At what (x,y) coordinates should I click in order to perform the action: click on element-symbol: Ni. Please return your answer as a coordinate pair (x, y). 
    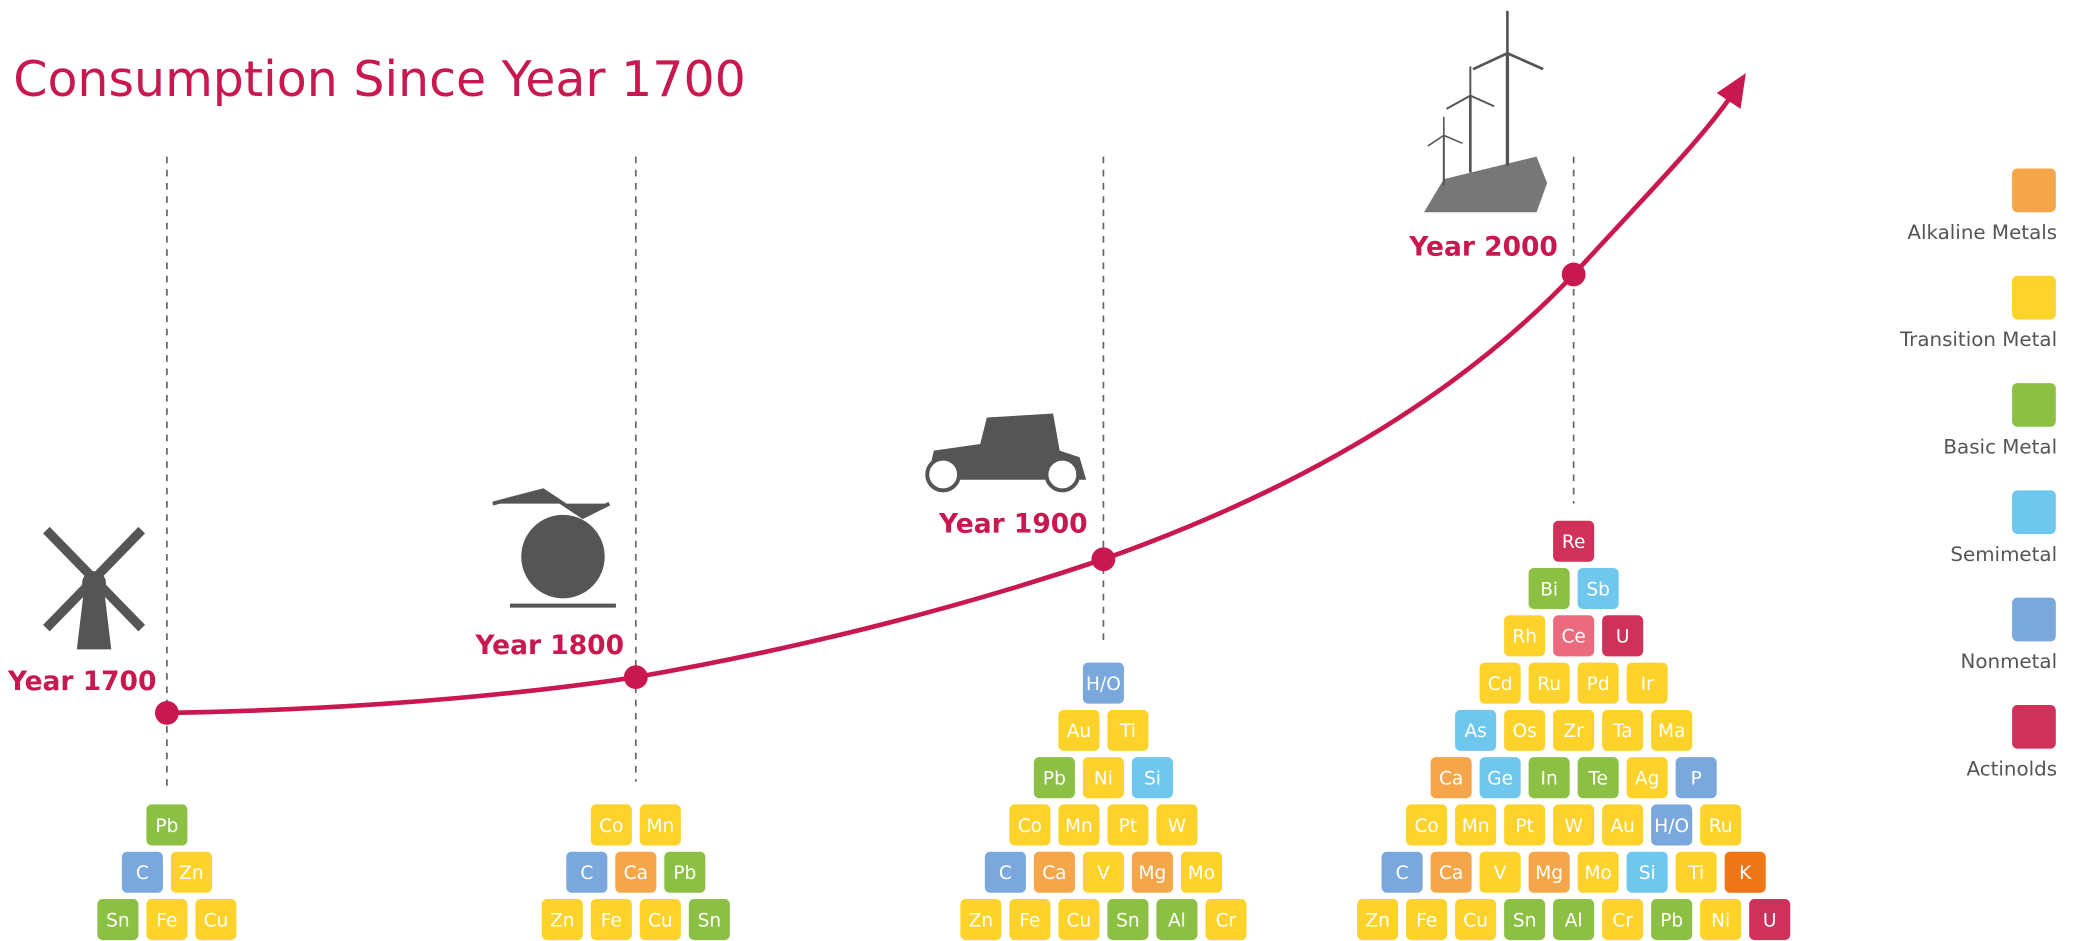
    Looking at the image, I should click on (1720, 920).